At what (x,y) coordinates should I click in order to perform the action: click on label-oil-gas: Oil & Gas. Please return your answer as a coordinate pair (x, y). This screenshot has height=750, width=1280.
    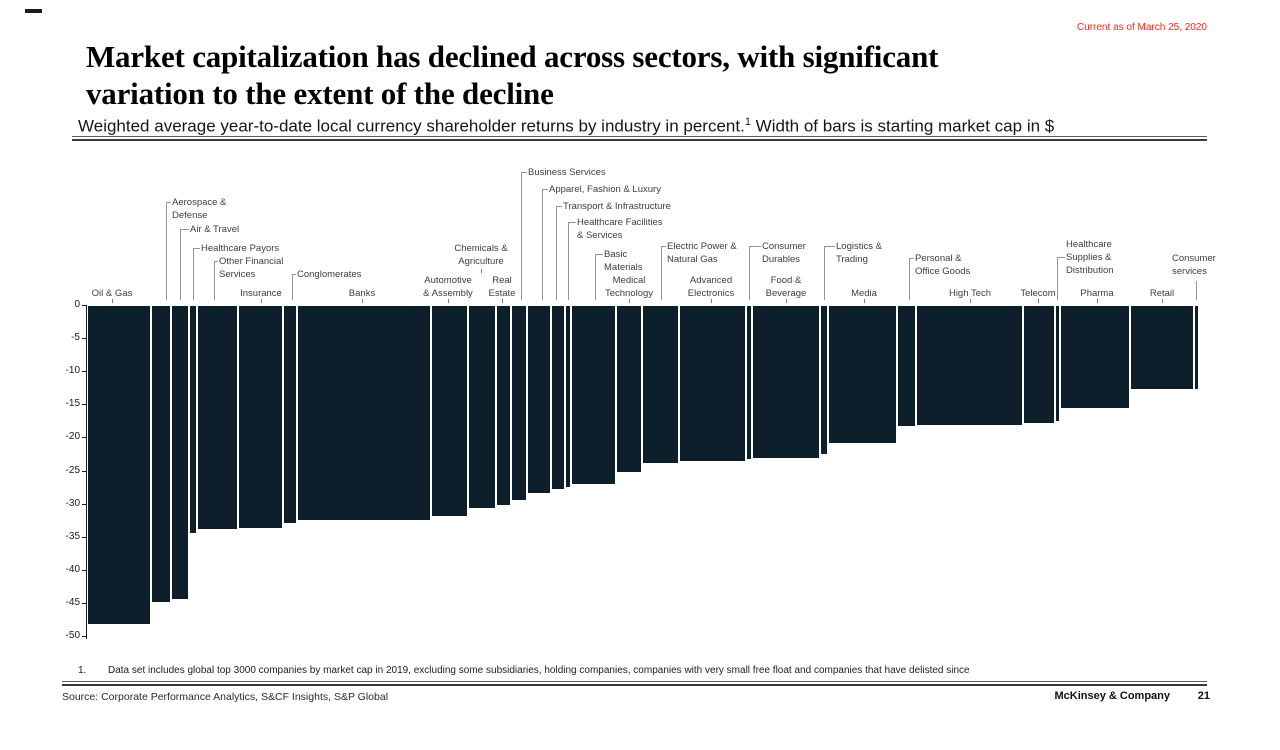
    Looking at the image, I should click on (112, 293).